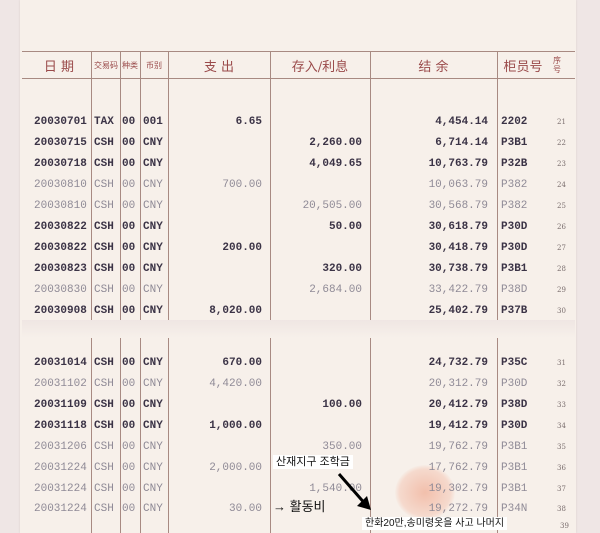 This screenshot has width=600, height=533. What do you see at coordinates (299, 506) in the screenshot?
I see `annotation-activity: → 활동비` at bounding box center [299, 506].